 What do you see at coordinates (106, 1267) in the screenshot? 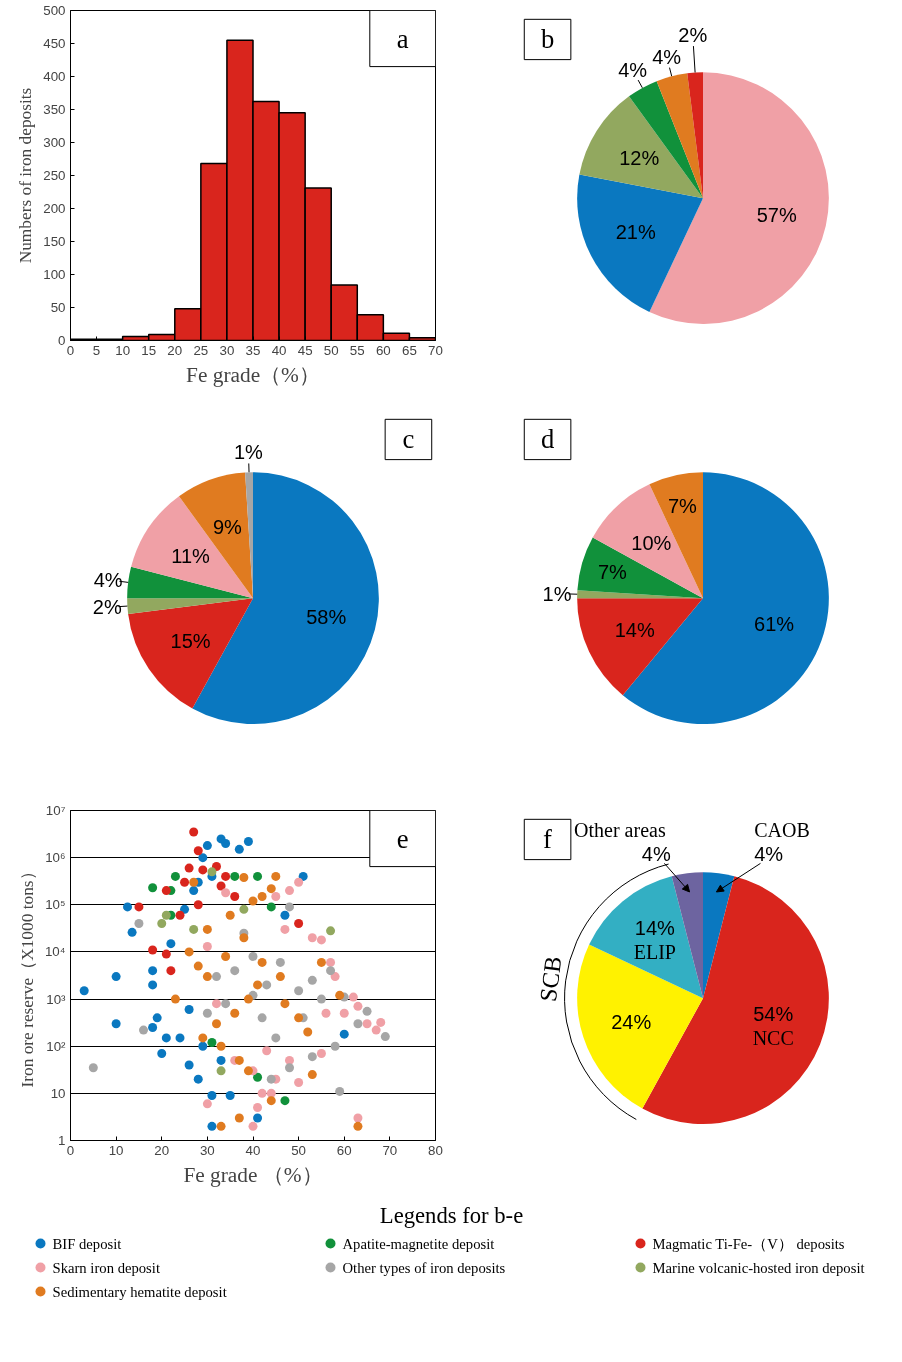
I see `legend-label: Skarn iron deposit` at bounding box center [106, 1267].